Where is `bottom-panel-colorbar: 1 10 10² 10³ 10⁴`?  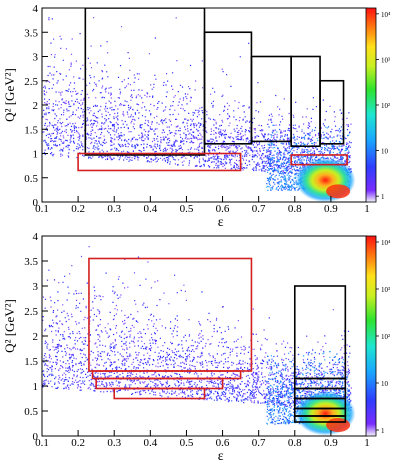 bottom-panel-colorbar: 1 10 10² 10³ 10⁴ is located at coordinates (378, 336).